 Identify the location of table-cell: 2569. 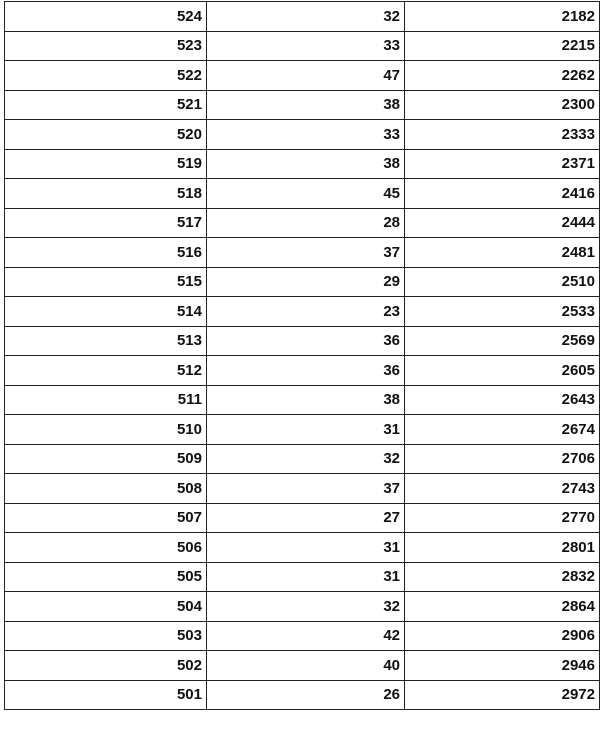
(502, 340).